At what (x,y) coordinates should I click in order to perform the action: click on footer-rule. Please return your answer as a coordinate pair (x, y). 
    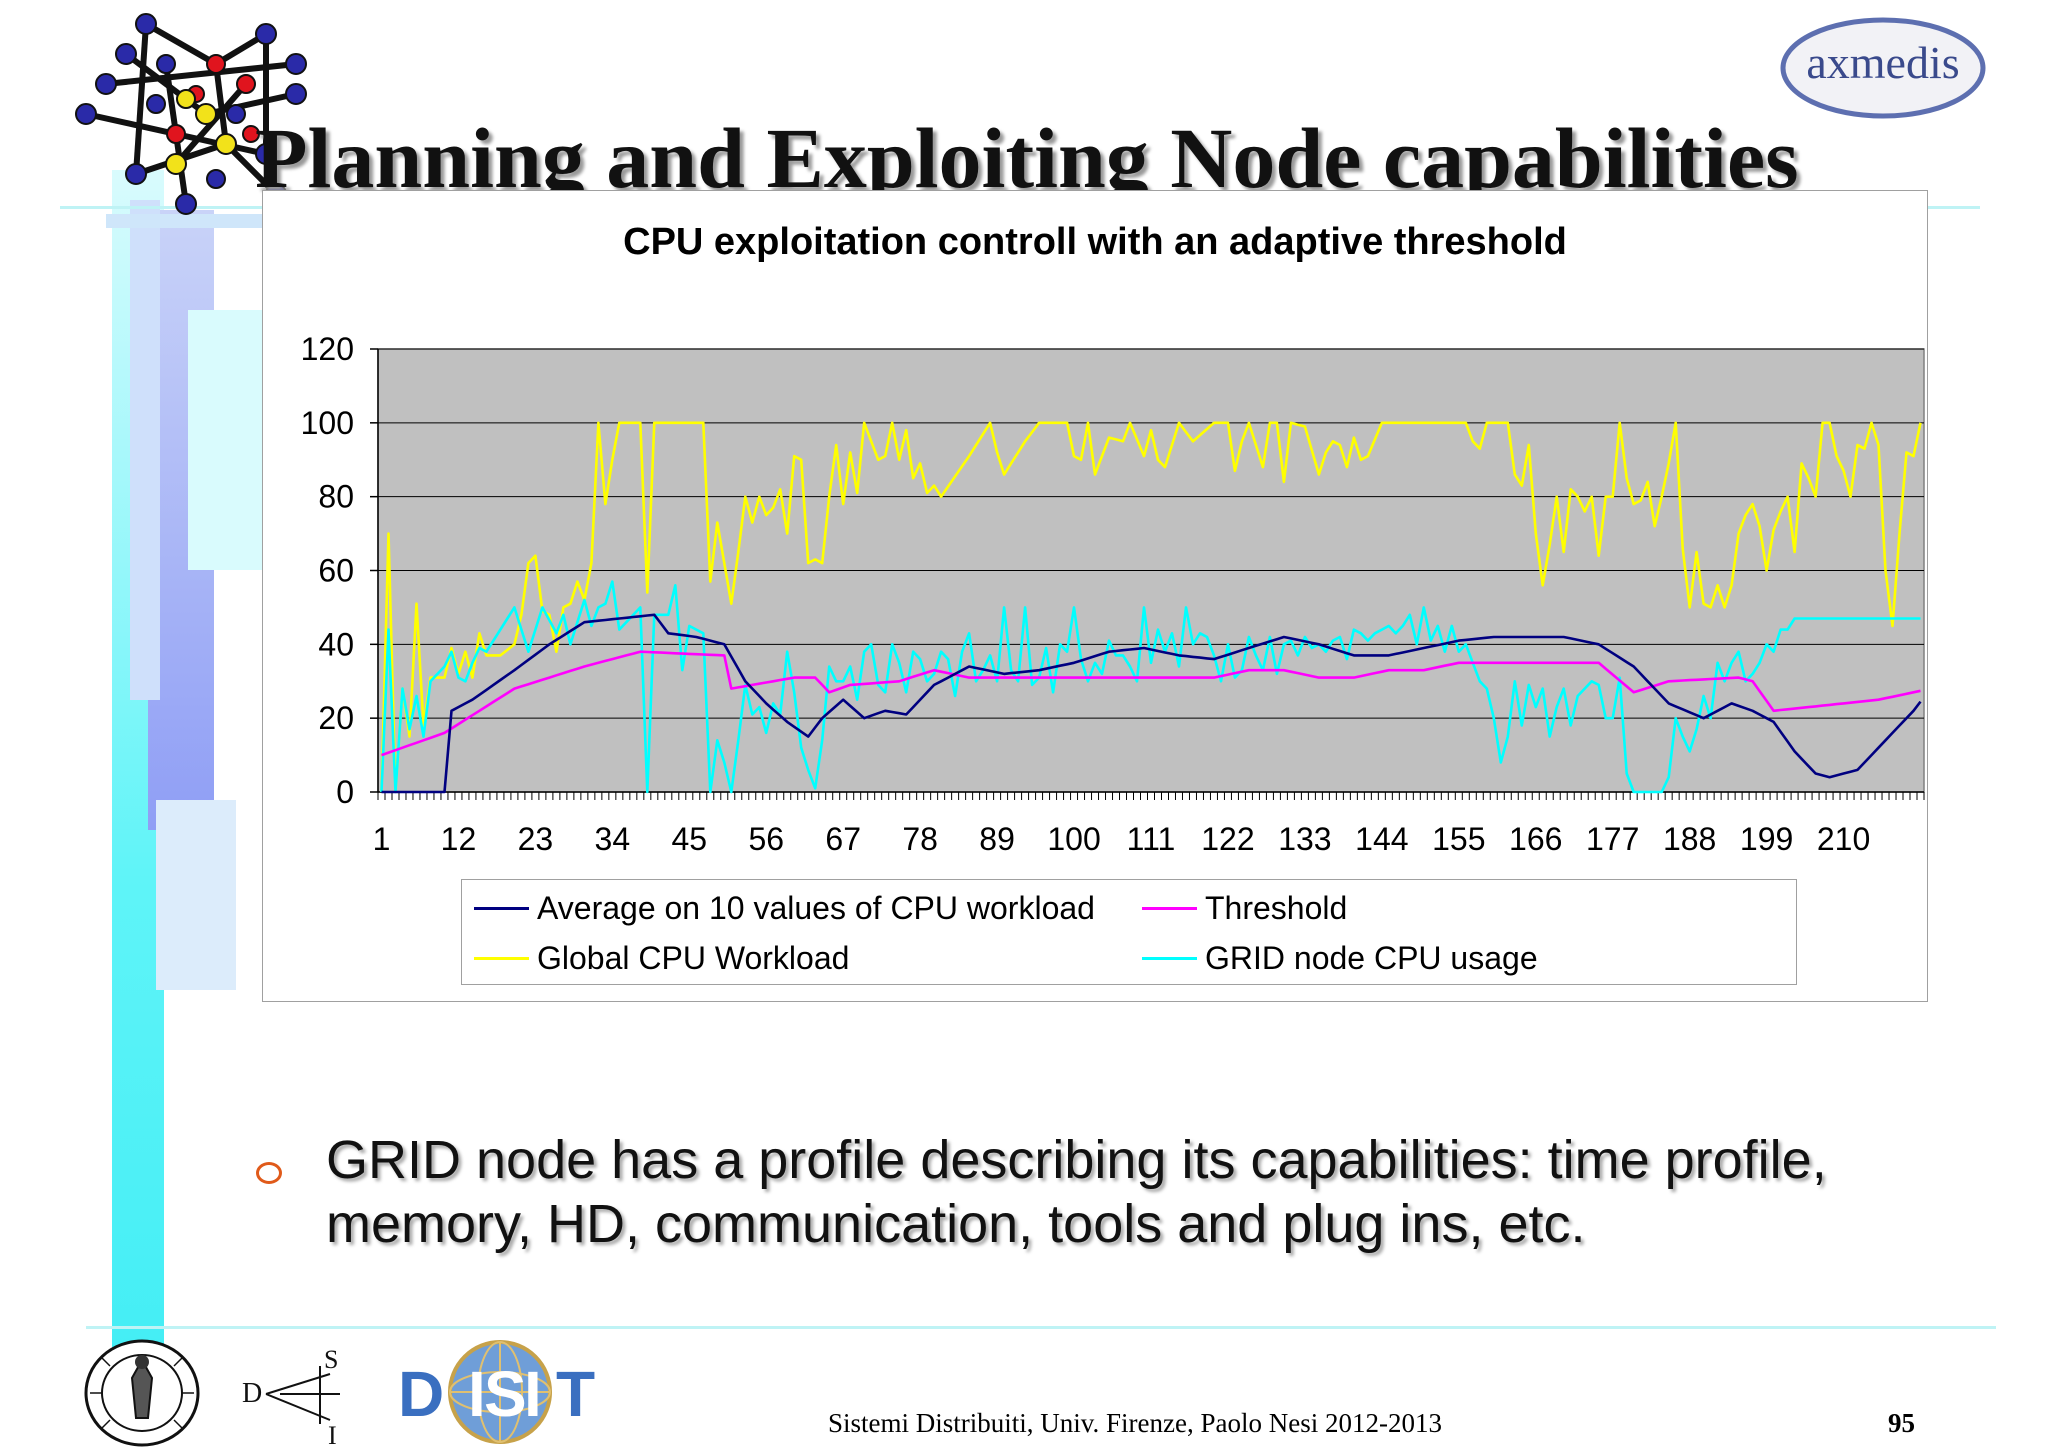
    Looking at the image, I should click on (1041, 1327).